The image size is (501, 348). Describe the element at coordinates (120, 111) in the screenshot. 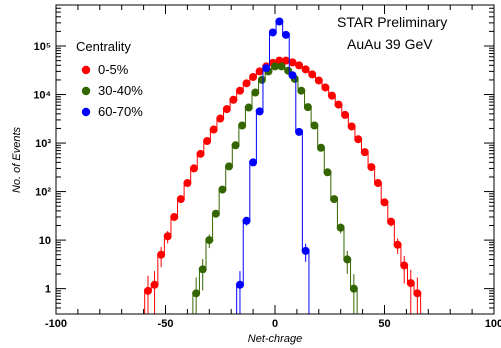

I see `legend-label: 60-70%` at that location.